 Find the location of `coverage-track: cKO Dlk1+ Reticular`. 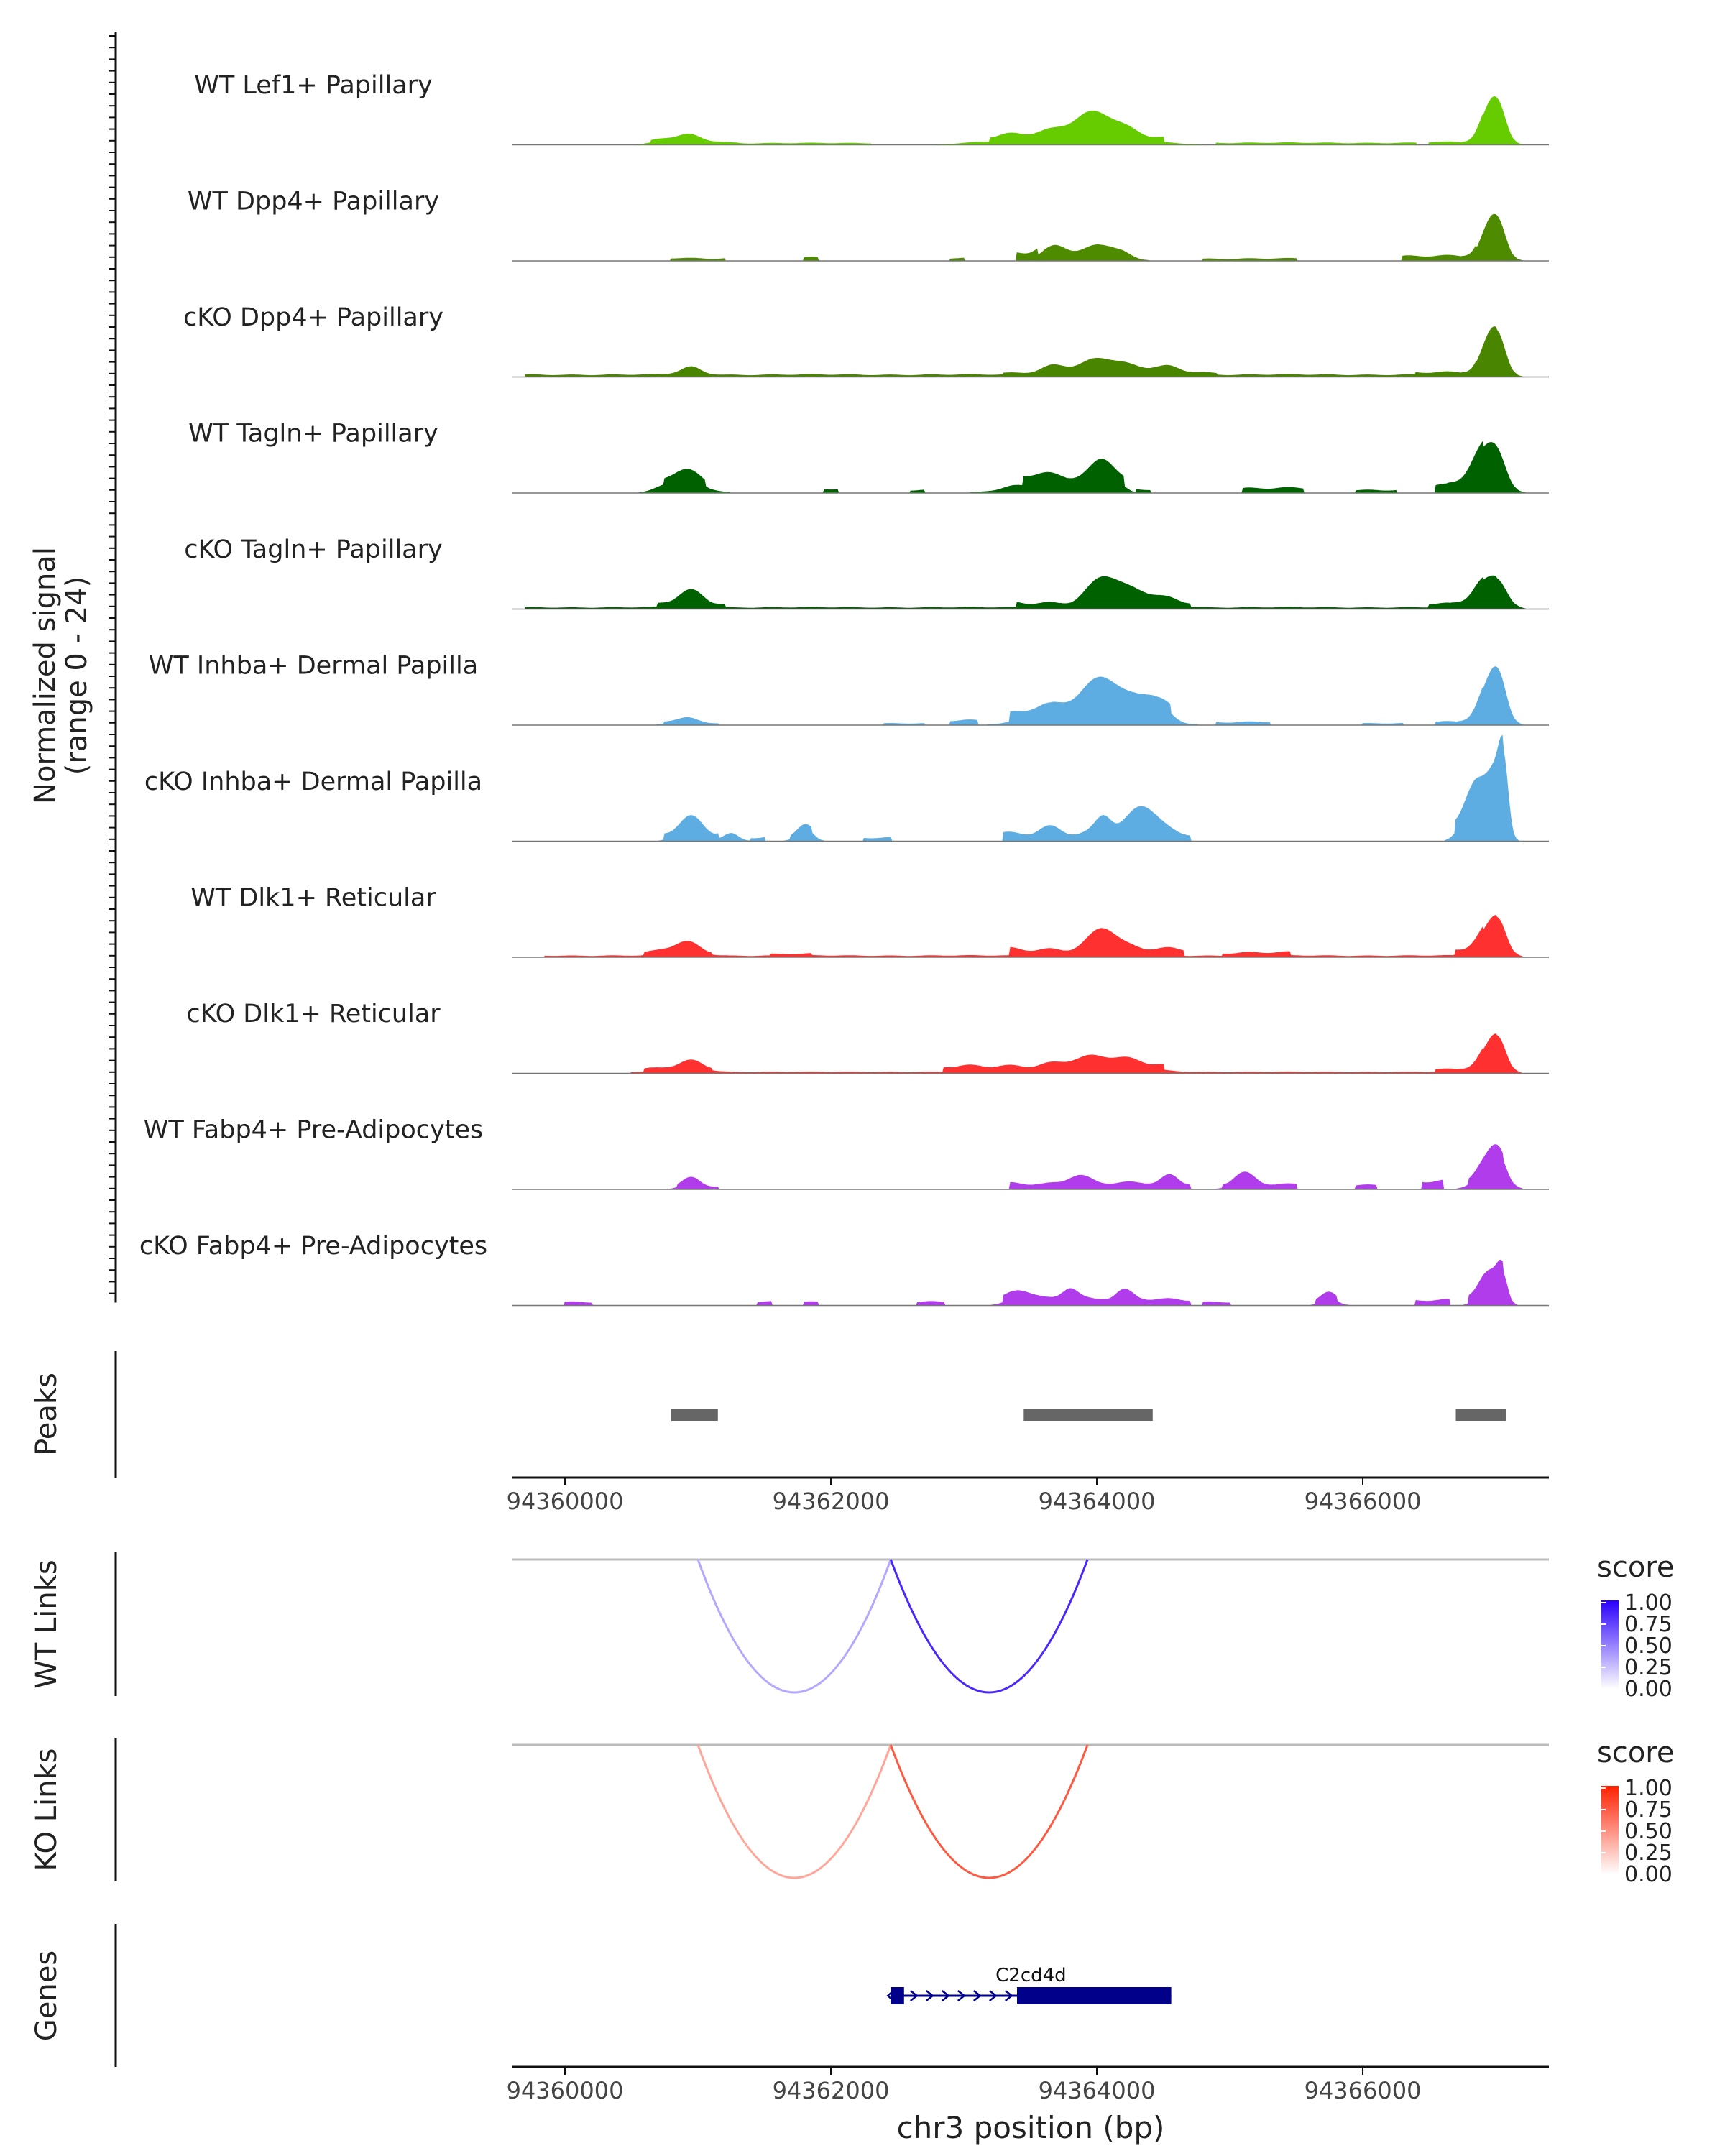

coverage-track: cKO Dlk1+ Reticular is located at coordinates (867, 1037).